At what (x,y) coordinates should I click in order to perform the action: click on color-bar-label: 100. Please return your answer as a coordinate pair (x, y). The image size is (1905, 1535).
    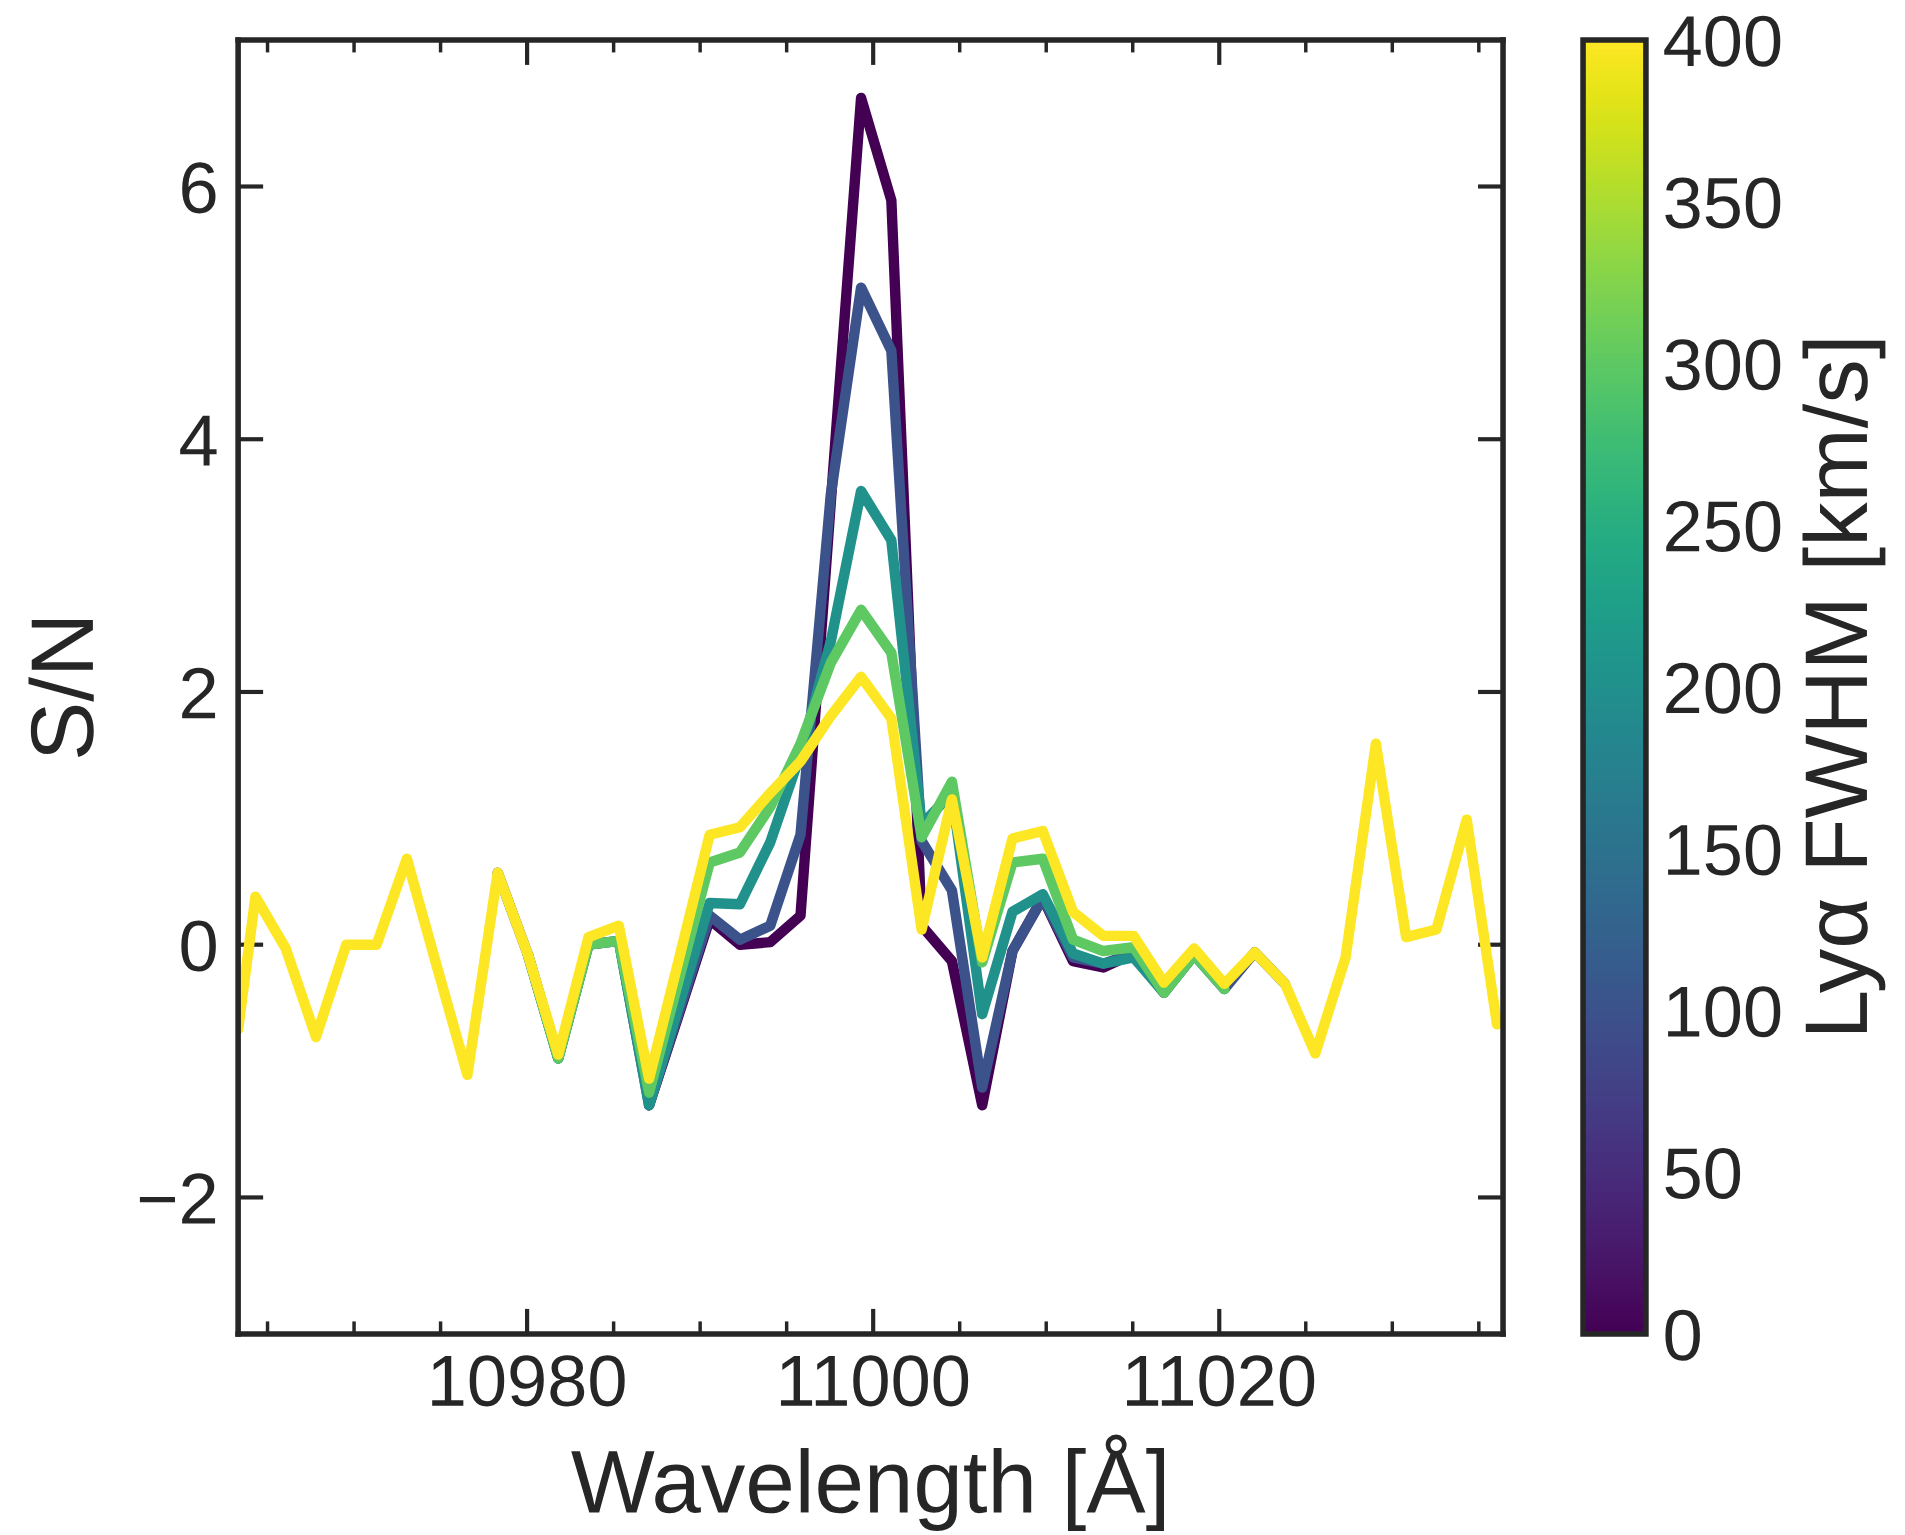
    Looking at the image, I should click on (1724, 1012).